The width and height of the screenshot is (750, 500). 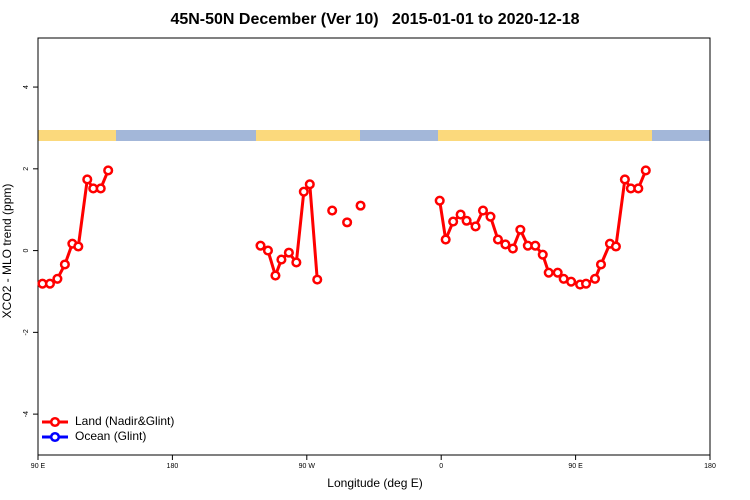 I want to click on y-tick-label: 0, so click(x=26, y=251).